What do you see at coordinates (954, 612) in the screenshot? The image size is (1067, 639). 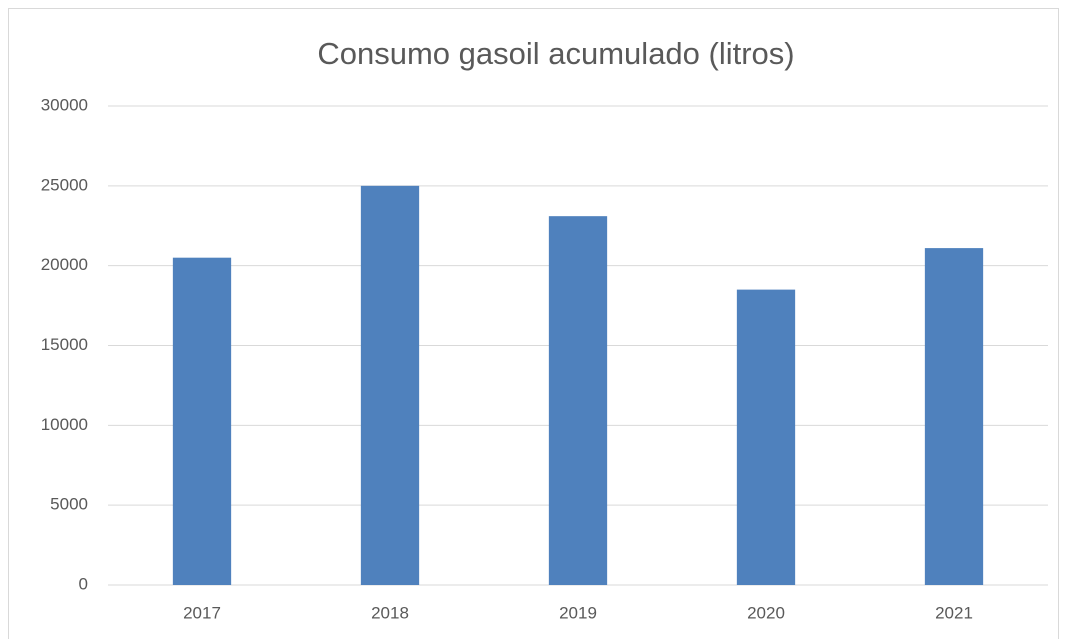 I see `x-tick-label: 2021` at bounding box center [954, 612].